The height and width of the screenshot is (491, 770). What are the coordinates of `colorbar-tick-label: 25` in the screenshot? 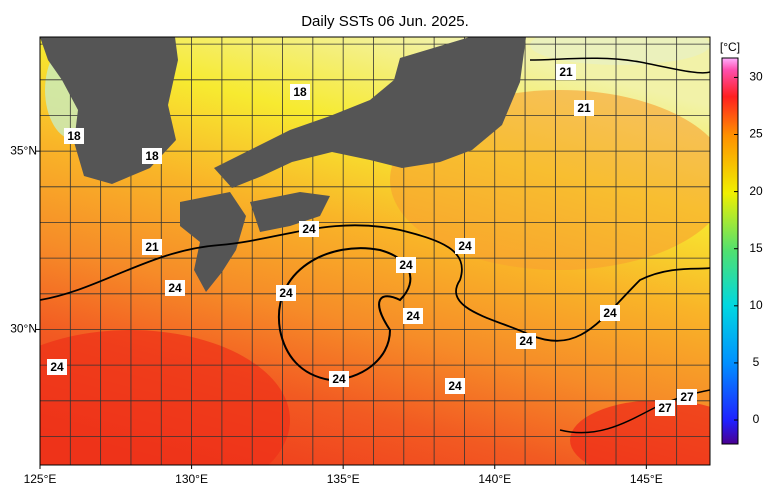 It's located at (756, 134).